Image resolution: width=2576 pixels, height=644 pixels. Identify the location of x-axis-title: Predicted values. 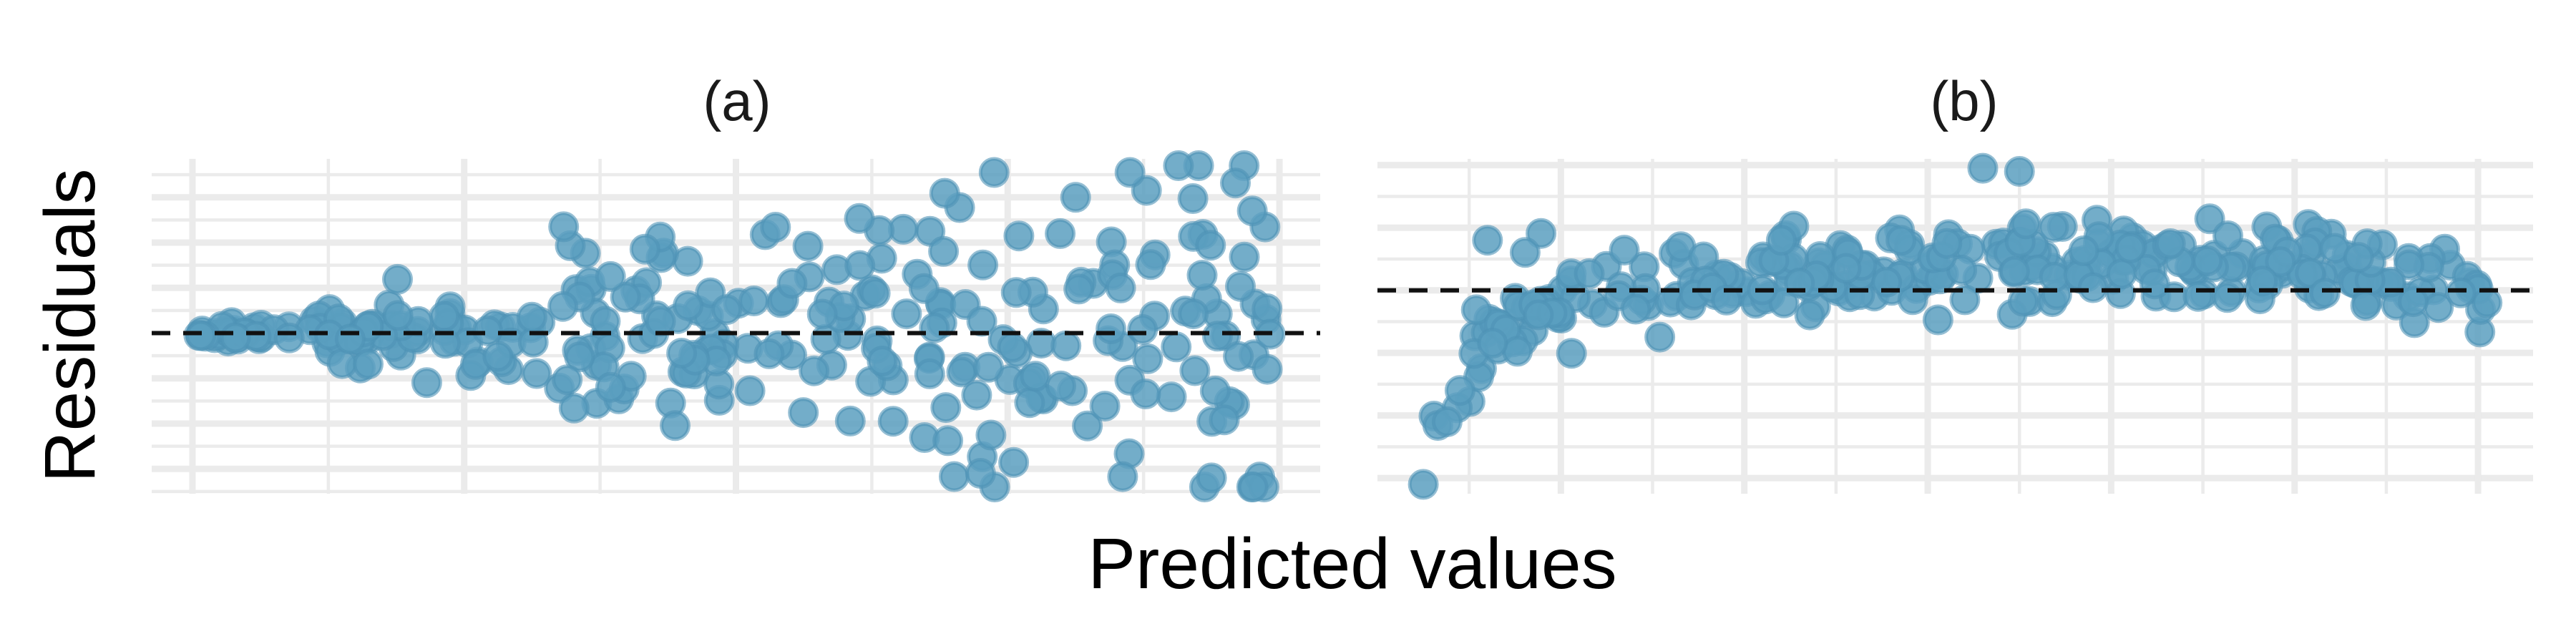
(1352, 564).